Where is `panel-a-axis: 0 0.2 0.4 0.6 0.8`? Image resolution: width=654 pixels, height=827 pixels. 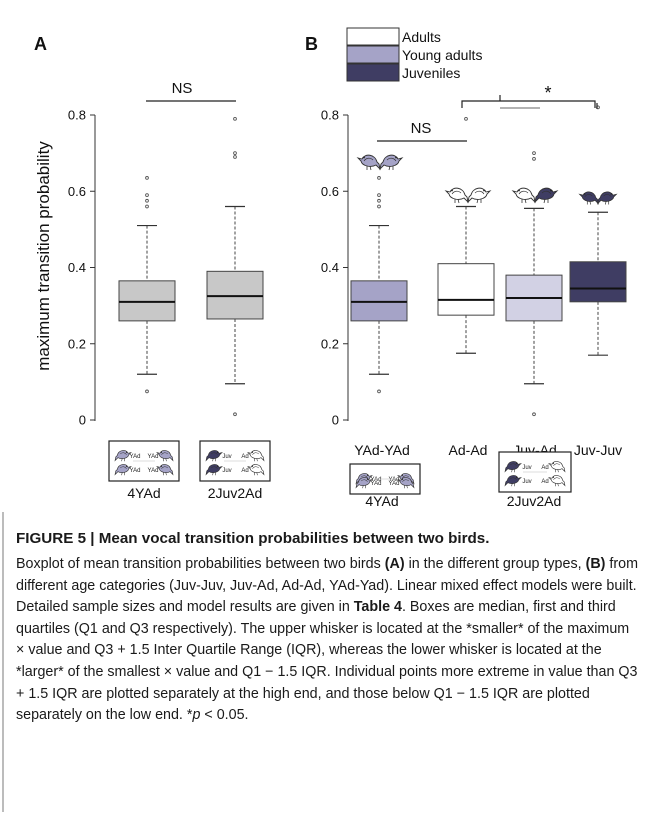 panel-a-axis: 0 0.2 0.4 0.6 0.8 is located at coordinates (82, 268).